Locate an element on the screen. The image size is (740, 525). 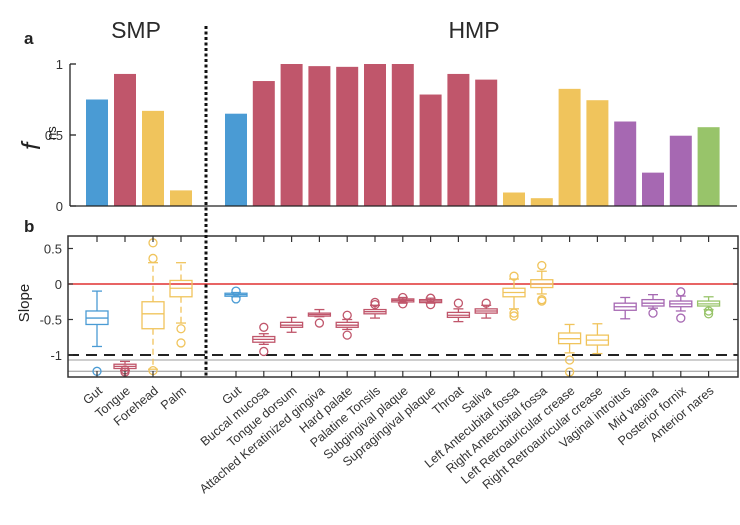
box-right-retroauricular-crease is located at coordinates (597, 339).